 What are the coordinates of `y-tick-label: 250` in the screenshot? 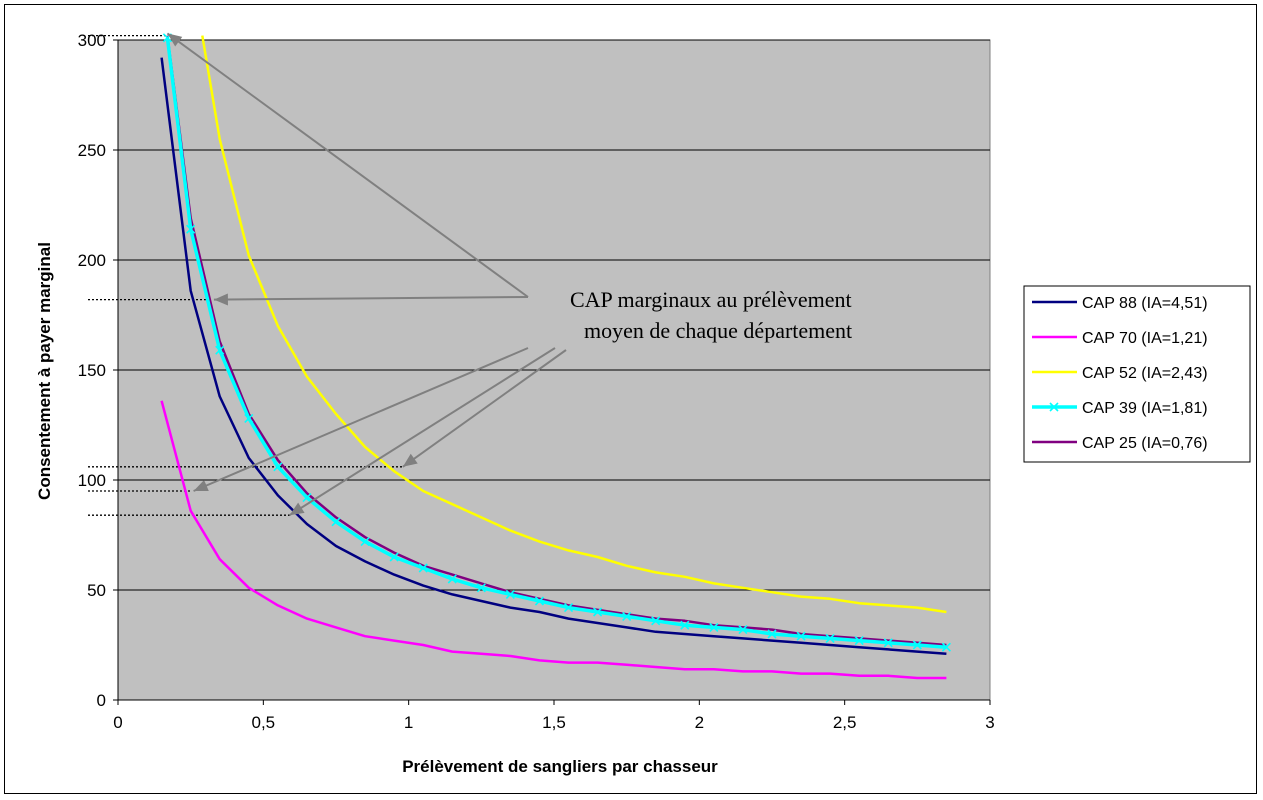 It's located at (92, 150).